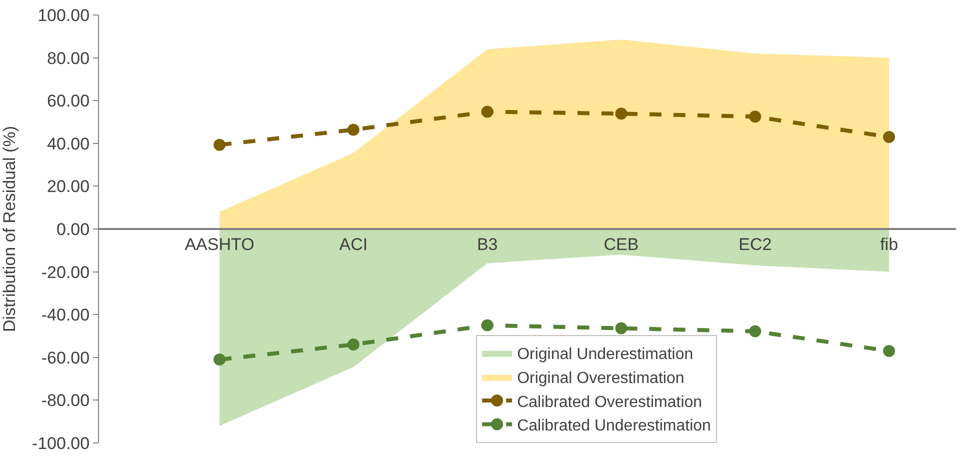 Image resolution: width=961 pixels, height=458 pixels. What do you see at coordinates (68, 186) in the screenshot?
I see `y-tick-label: 20.00` at bounding box center [68, 186].